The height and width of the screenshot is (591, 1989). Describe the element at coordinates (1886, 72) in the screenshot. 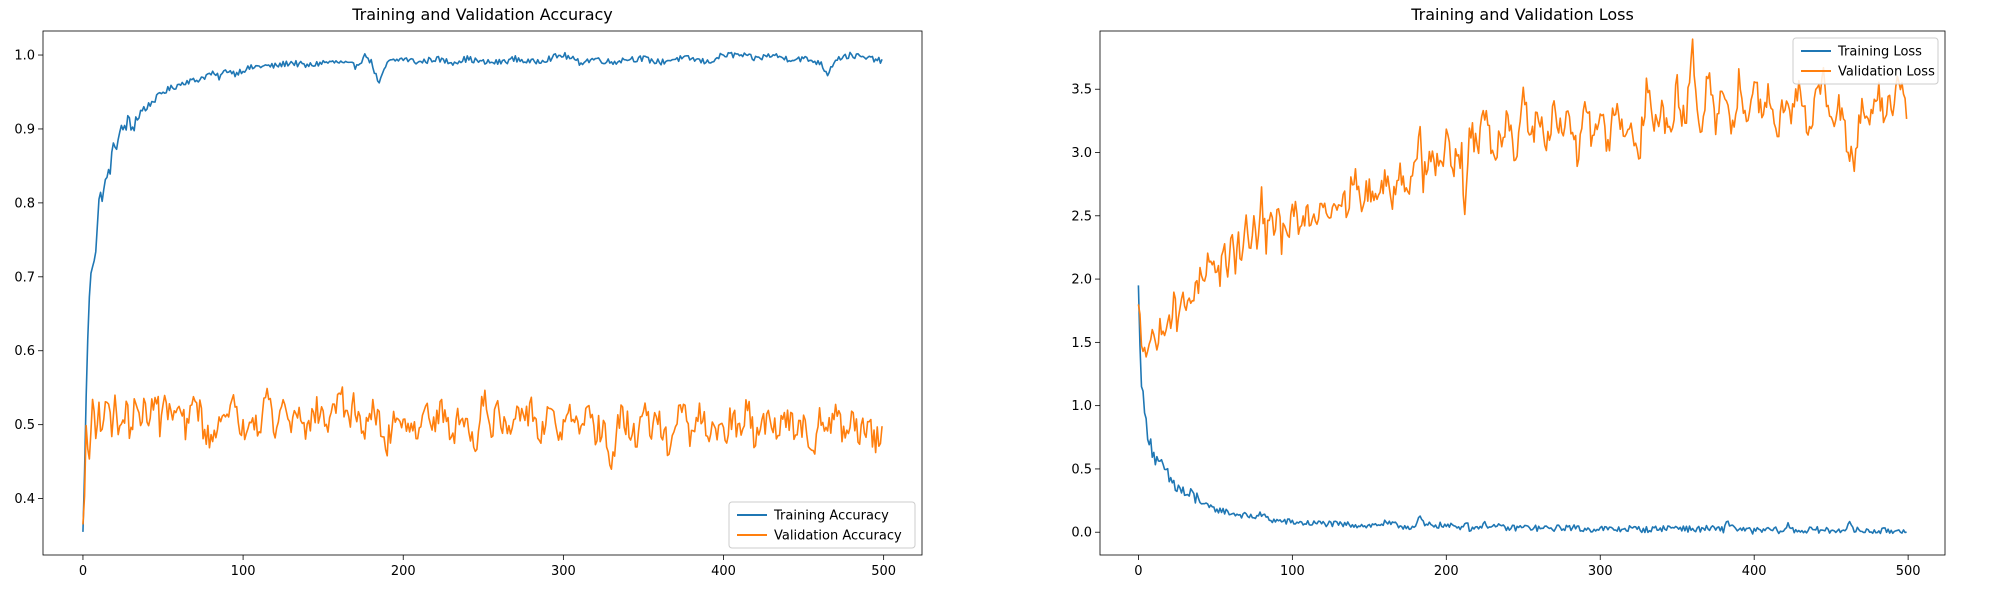

I see `legend-label-validation-loss: Validation Loss` at that location.